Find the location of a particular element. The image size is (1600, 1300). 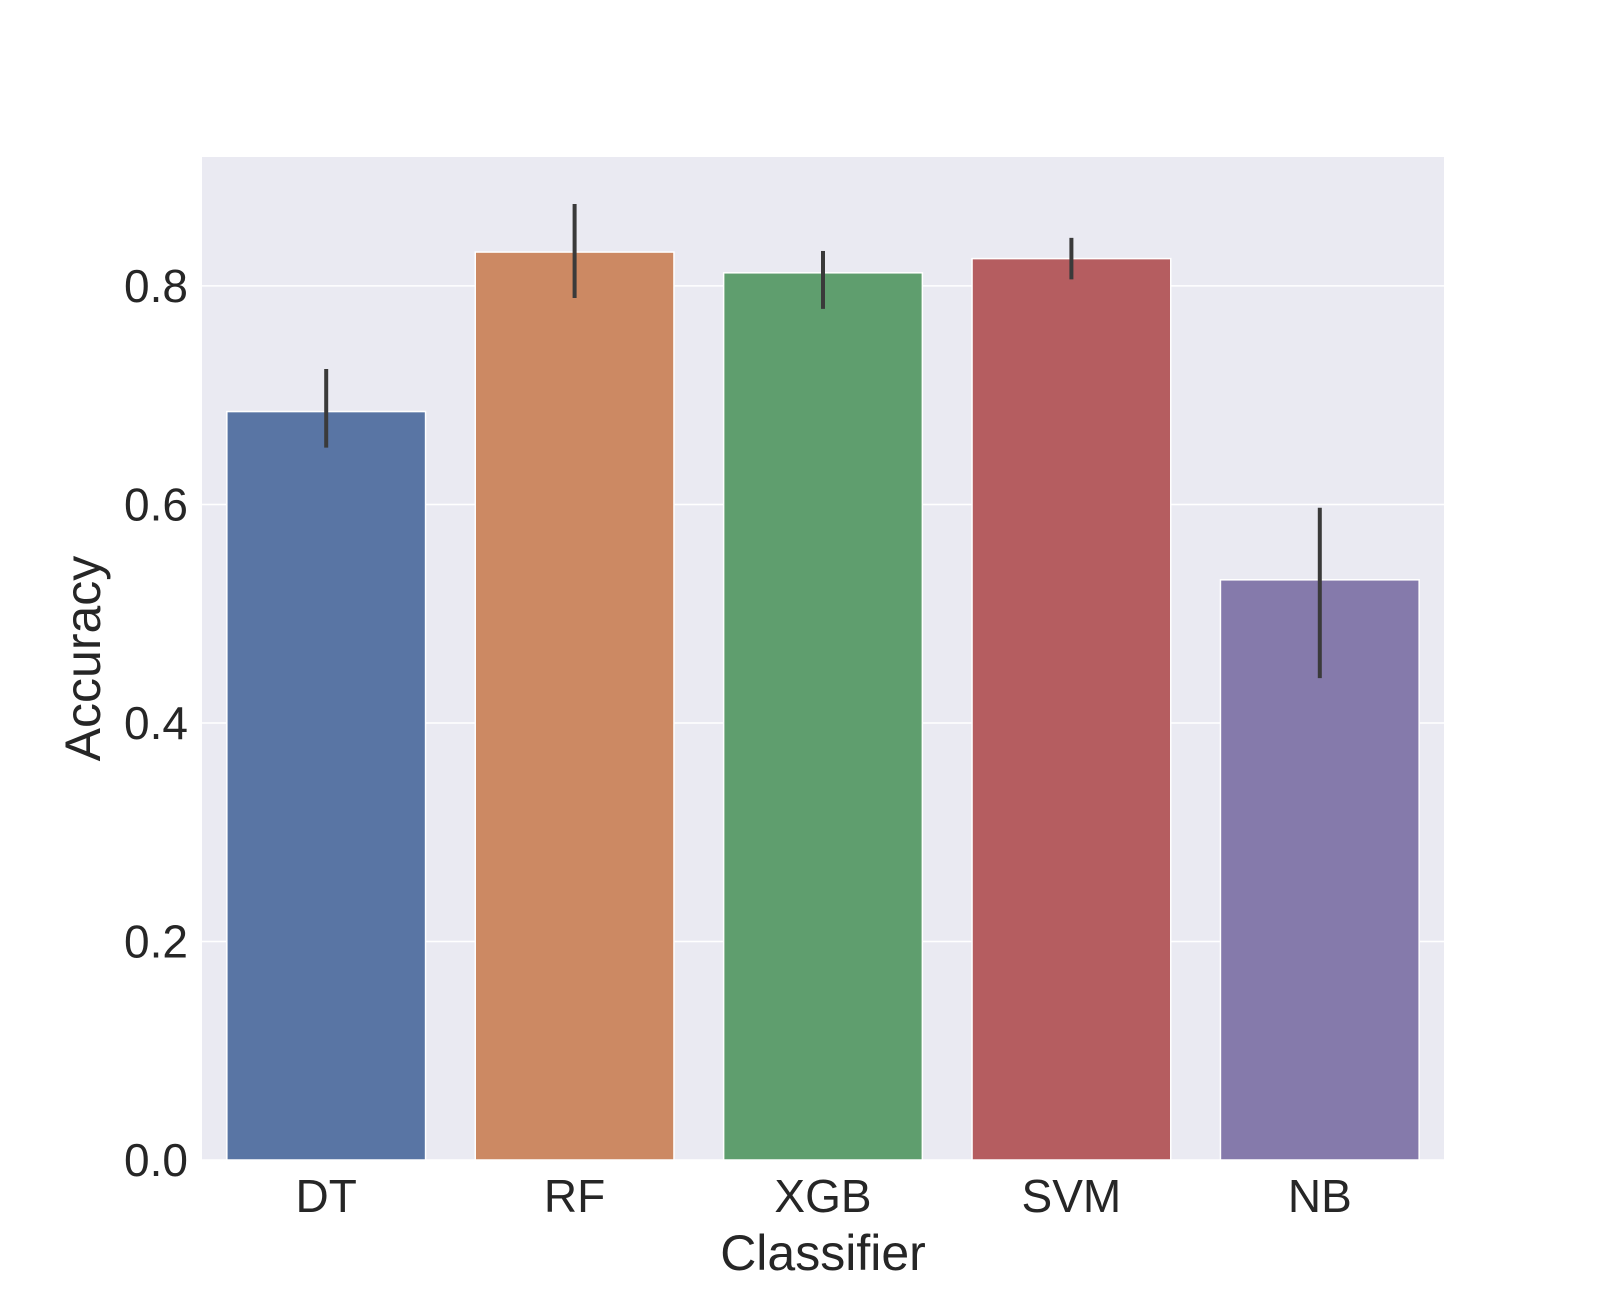

y-tick-label: 0.6 is located at coordinates (156, 504).